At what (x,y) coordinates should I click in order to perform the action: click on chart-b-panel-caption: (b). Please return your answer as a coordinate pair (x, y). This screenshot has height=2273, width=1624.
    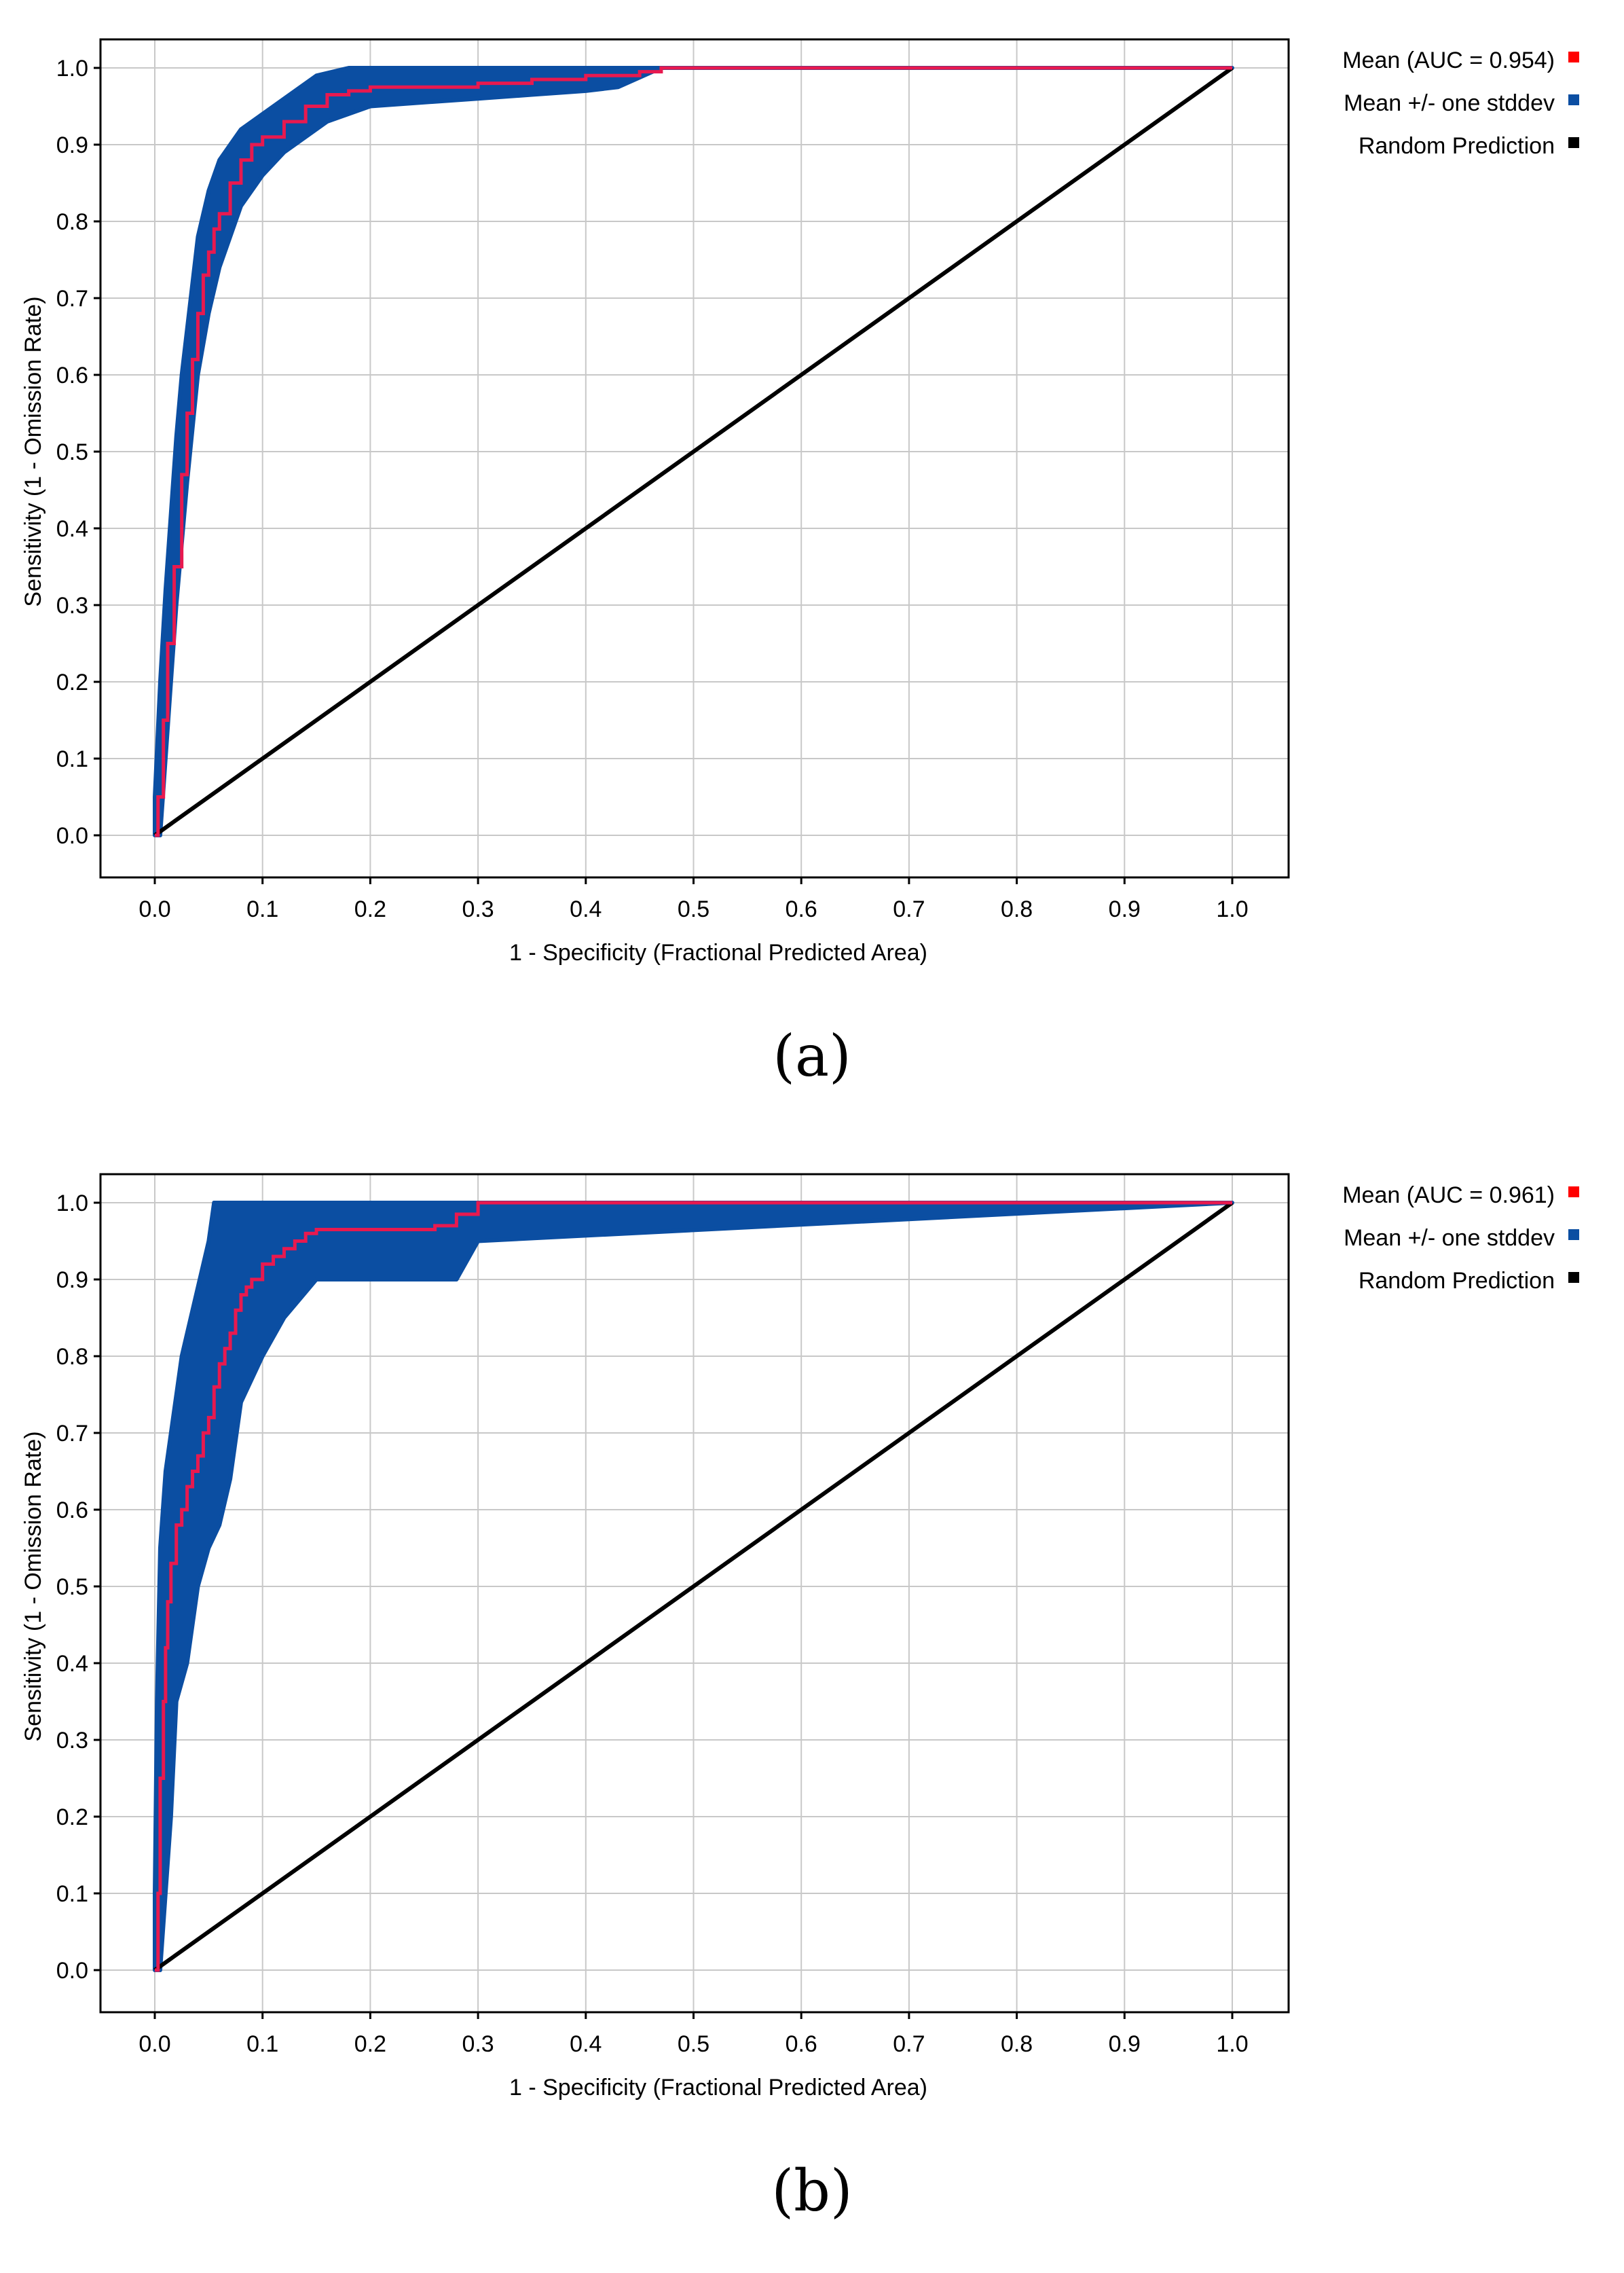
    Looking at the image, I should click on (812, 2191).